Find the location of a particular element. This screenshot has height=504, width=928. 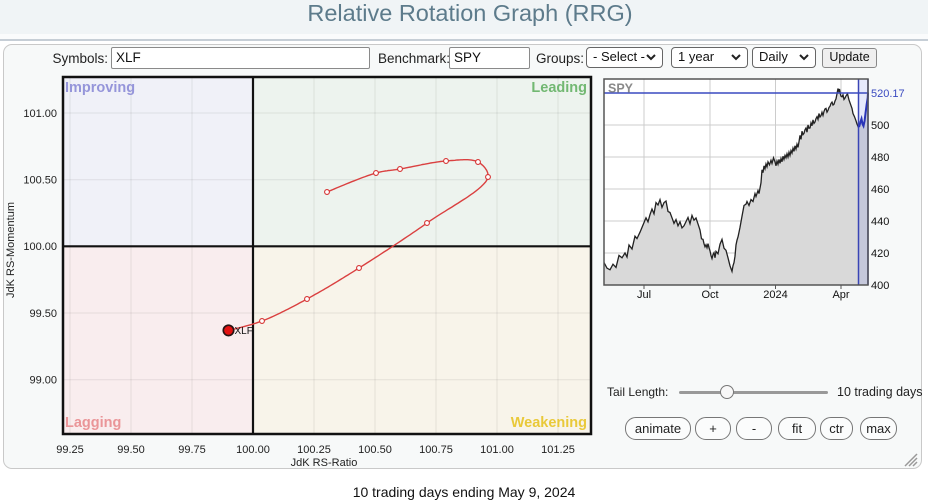

svg-text: 100.25 is located at coordinates (314, 450).